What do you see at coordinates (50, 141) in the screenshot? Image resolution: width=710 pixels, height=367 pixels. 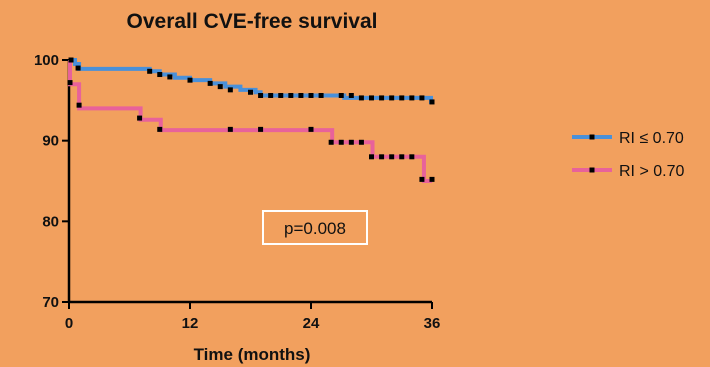 I see `y-tick-label: 90` at bounding box center [50, 141].